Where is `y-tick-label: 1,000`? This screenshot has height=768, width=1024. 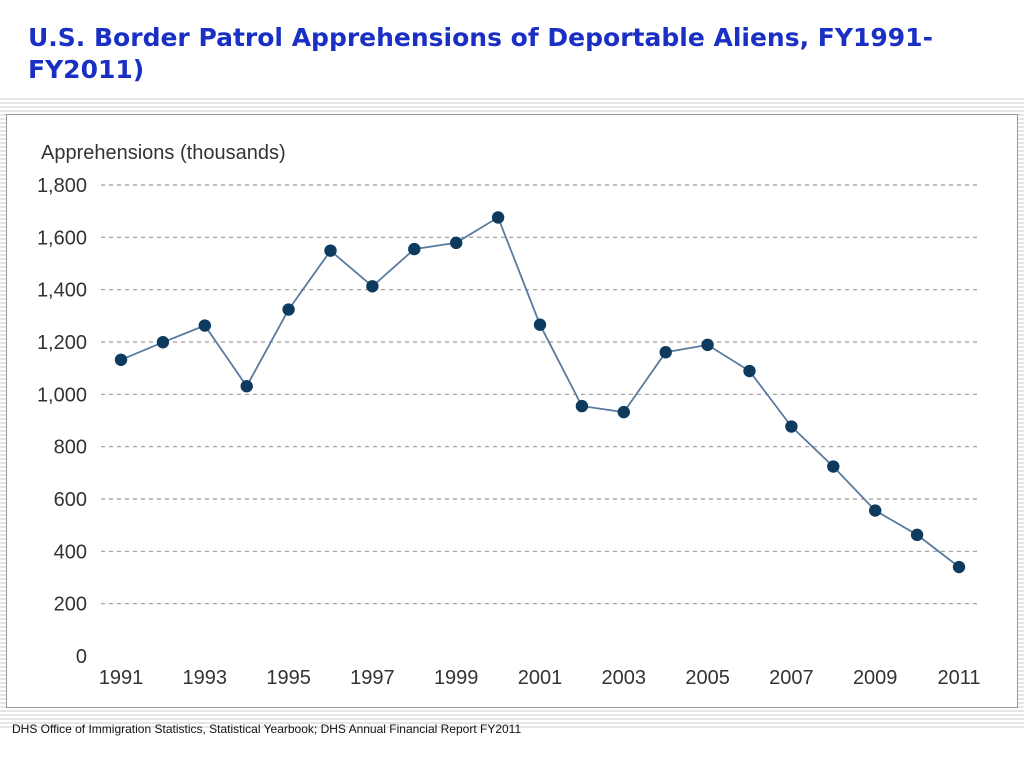 y-tick-label: 1,000 is located at coordinates (62, 395).